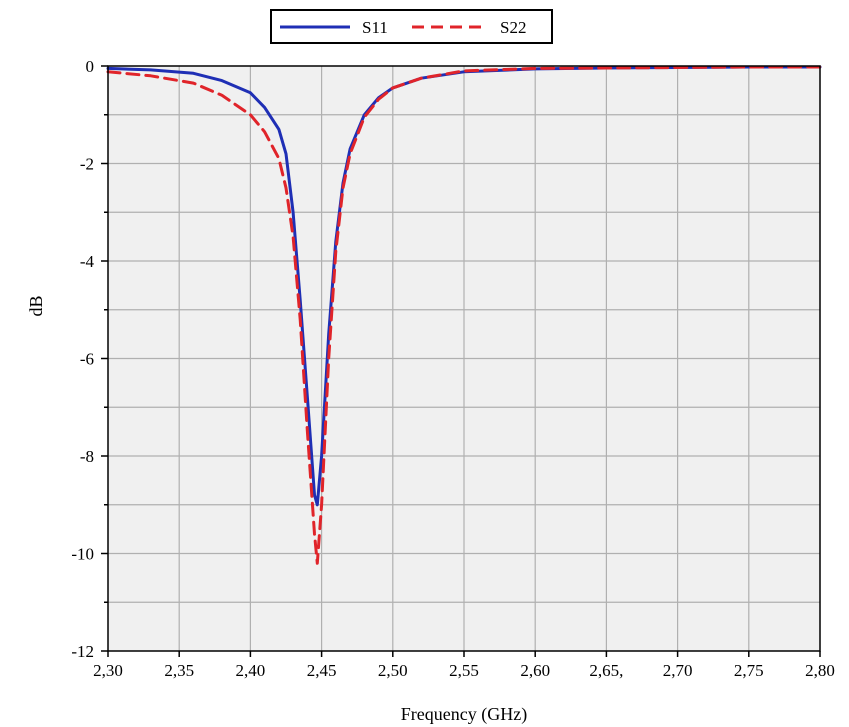  What do you see at coordinates (322, 670) in the screenshot?
I see `x-tick-label: 2,45` at bounding box center [322, 670].